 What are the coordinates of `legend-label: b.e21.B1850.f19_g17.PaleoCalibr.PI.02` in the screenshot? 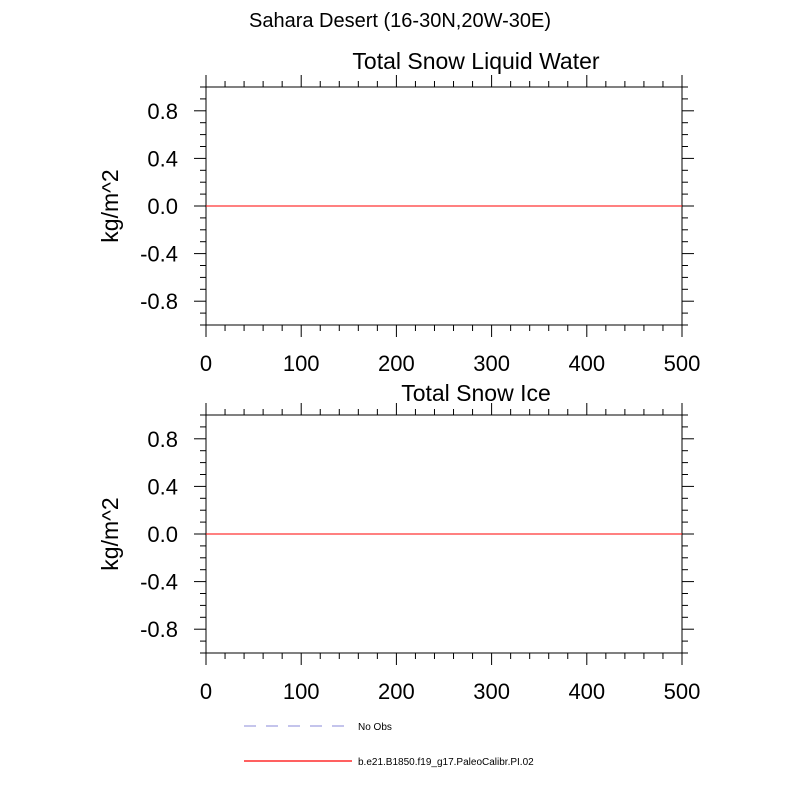 It's located at (446, 762).